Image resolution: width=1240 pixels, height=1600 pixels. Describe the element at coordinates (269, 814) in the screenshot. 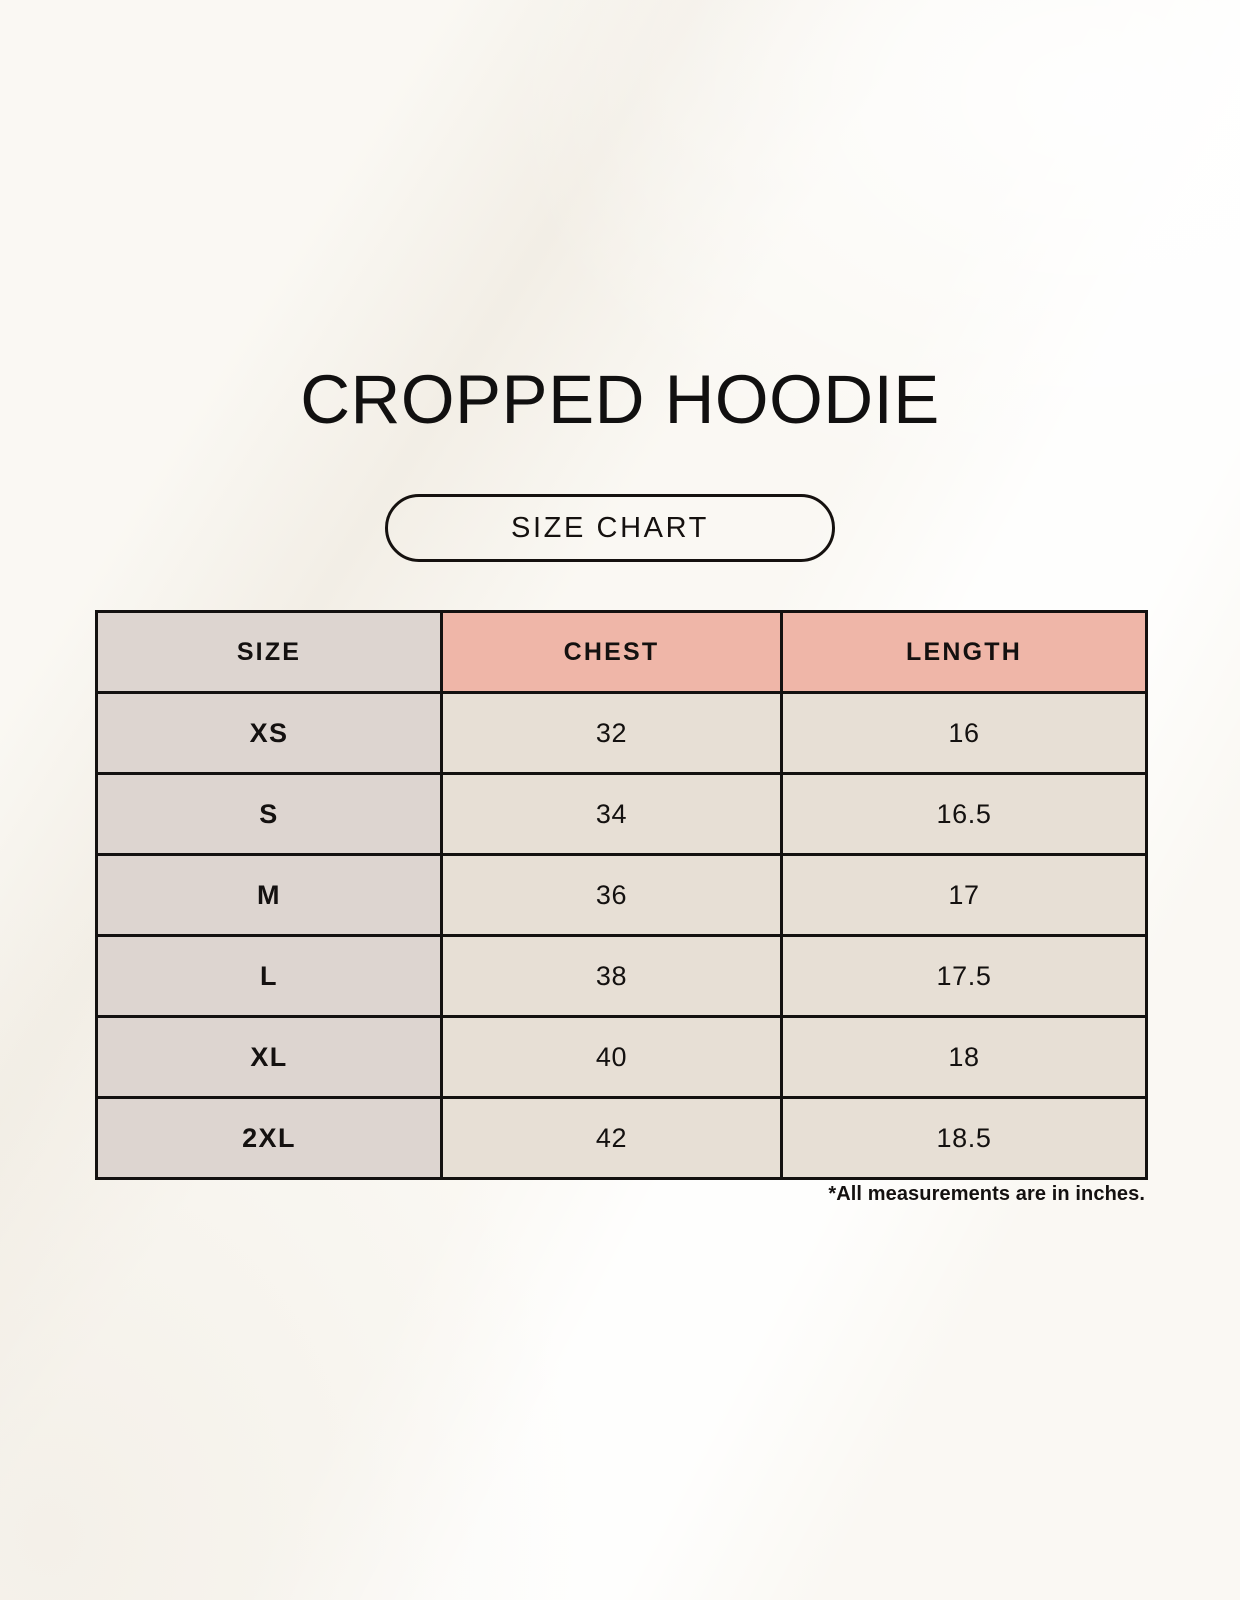

I see `cell-size: S` at that location.